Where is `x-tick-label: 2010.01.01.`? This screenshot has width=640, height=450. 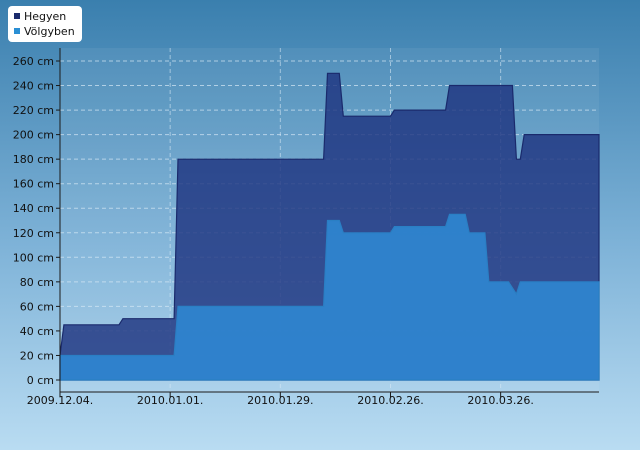 x-tick-label: 2010.01.01. is located at coordinates (170, 400).